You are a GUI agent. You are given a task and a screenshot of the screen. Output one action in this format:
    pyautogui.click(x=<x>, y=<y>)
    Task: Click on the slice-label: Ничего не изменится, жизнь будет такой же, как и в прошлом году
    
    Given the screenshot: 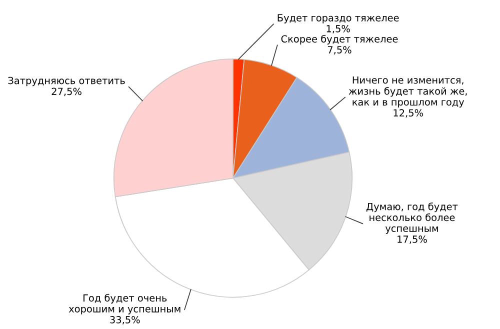 What is the action you would take?
    pyautogui.click(x=407, y=92)
    